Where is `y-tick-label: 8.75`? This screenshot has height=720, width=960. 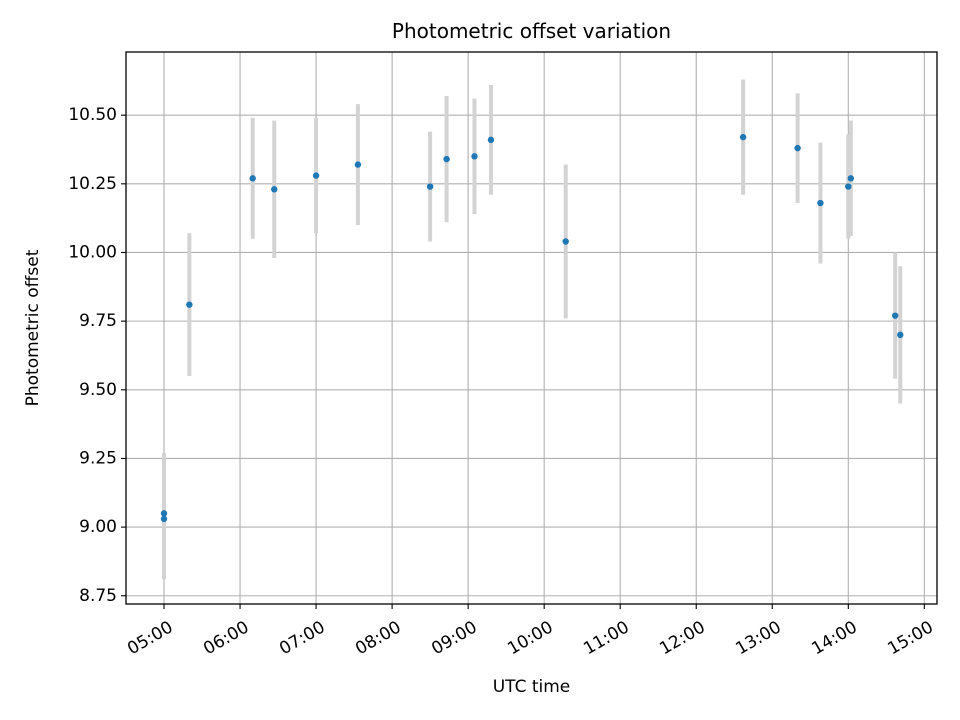
y-tick-label: 8.75 is located at coordinates (98, 596).